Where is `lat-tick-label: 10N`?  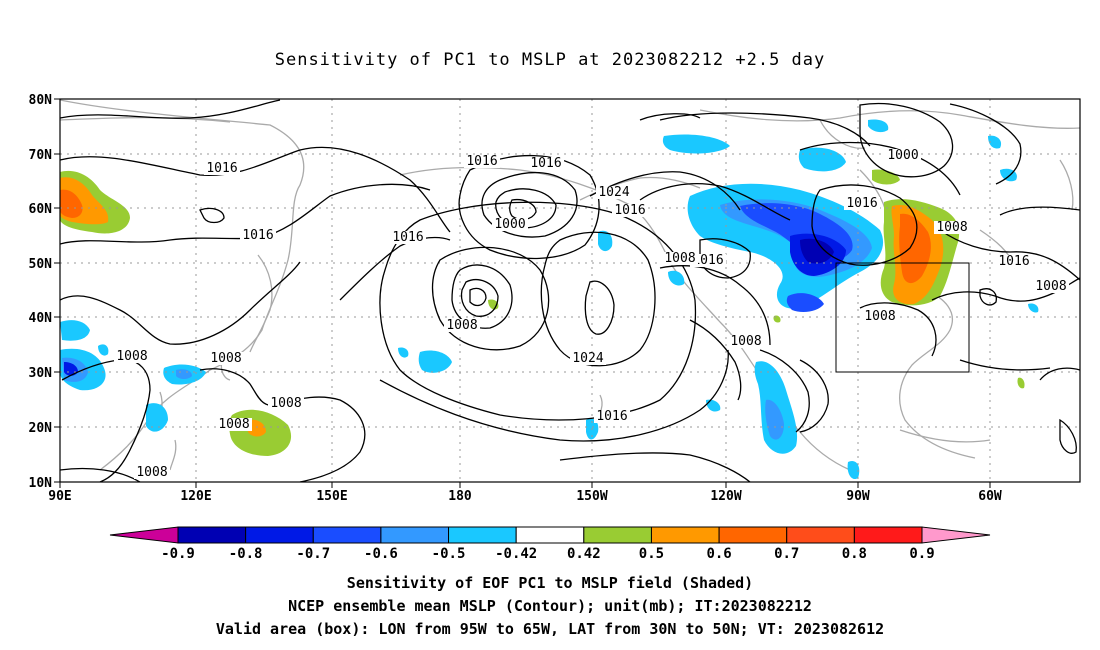 lat-tick-label: 10N is located at coordinates (41, 483).